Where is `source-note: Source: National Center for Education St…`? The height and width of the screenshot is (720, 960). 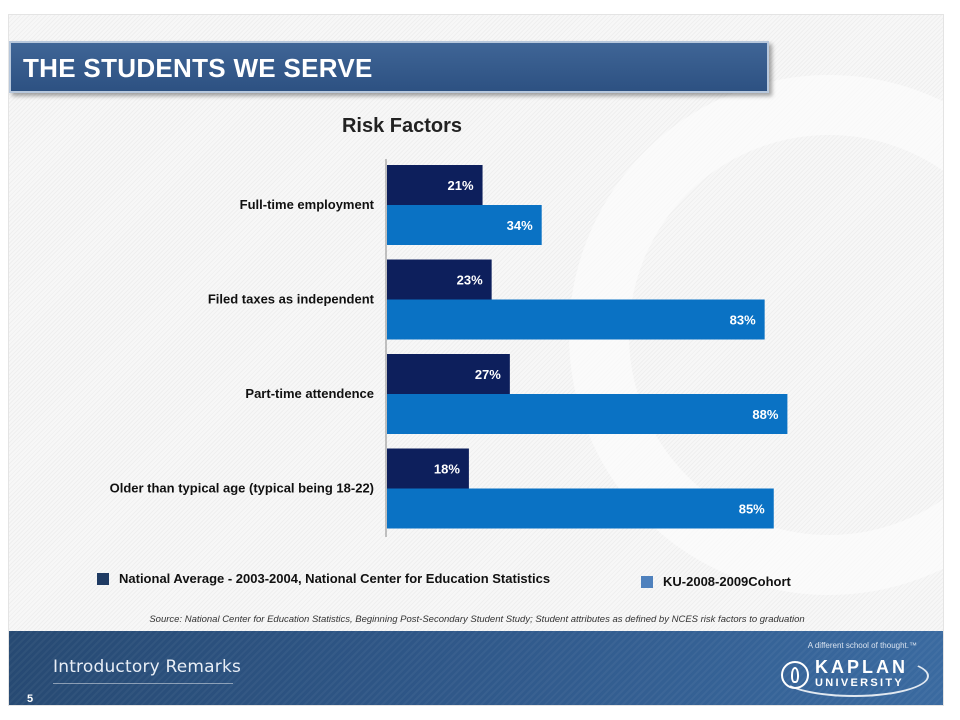
source-note: Source: National Center for Education St… is located at coordinates (477, 619).